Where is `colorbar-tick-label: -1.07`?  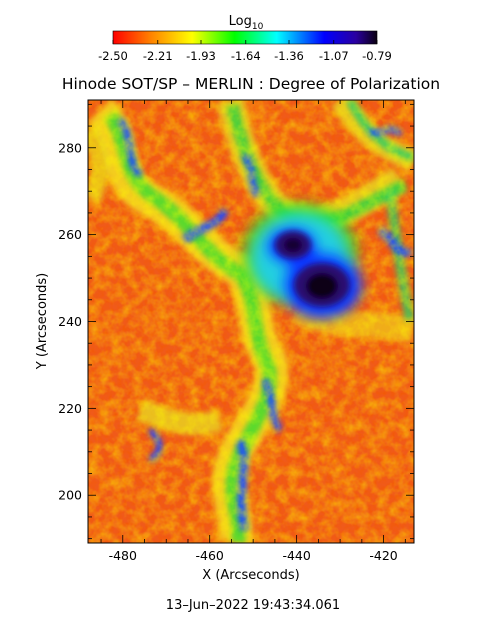 colorbar-tick-label: -1.07 is located at coordinates (334, 56).